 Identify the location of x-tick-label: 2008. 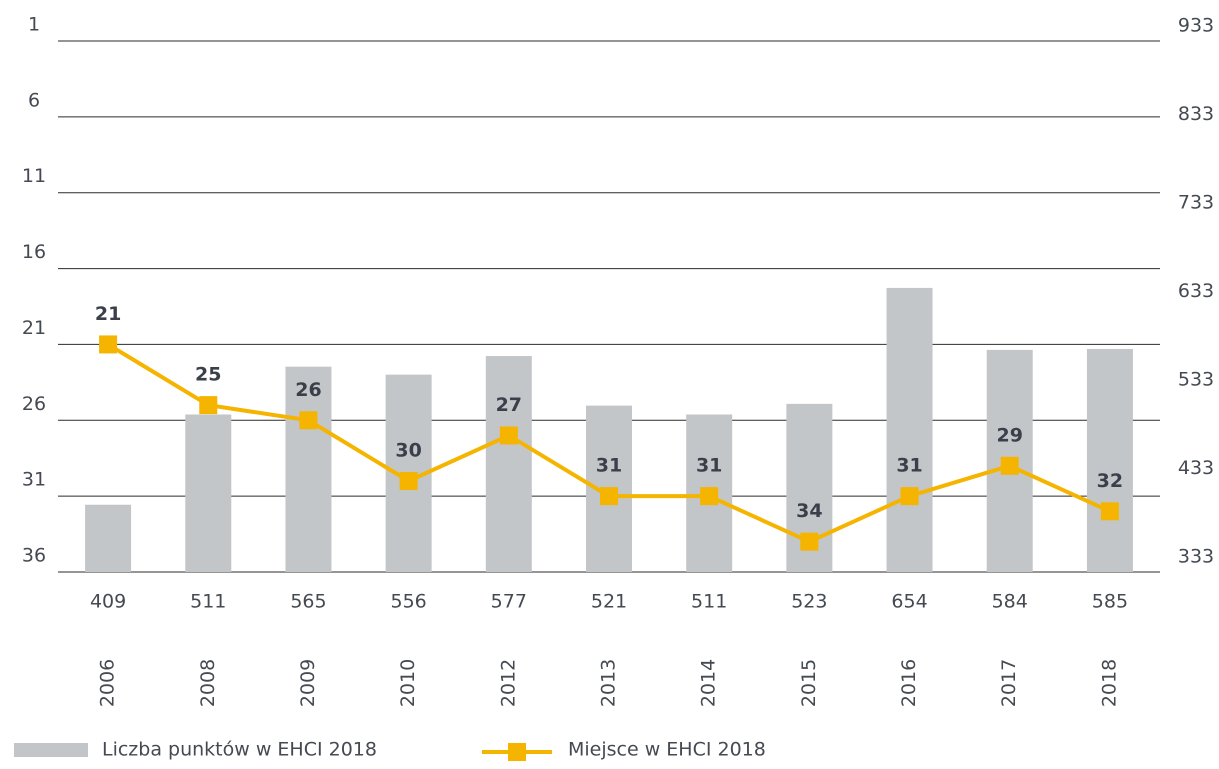
(208, 683).